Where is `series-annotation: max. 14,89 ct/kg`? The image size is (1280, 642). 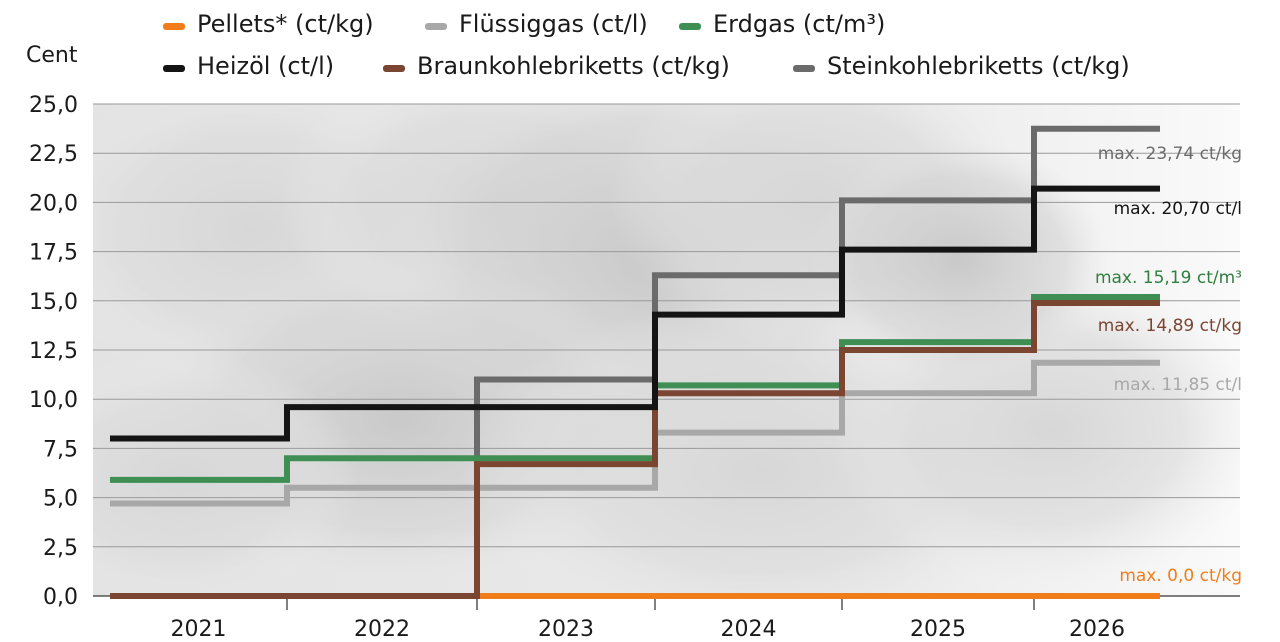 series-annotation: max. 14,89 ct/kg is located at coordinates (1170, 326).